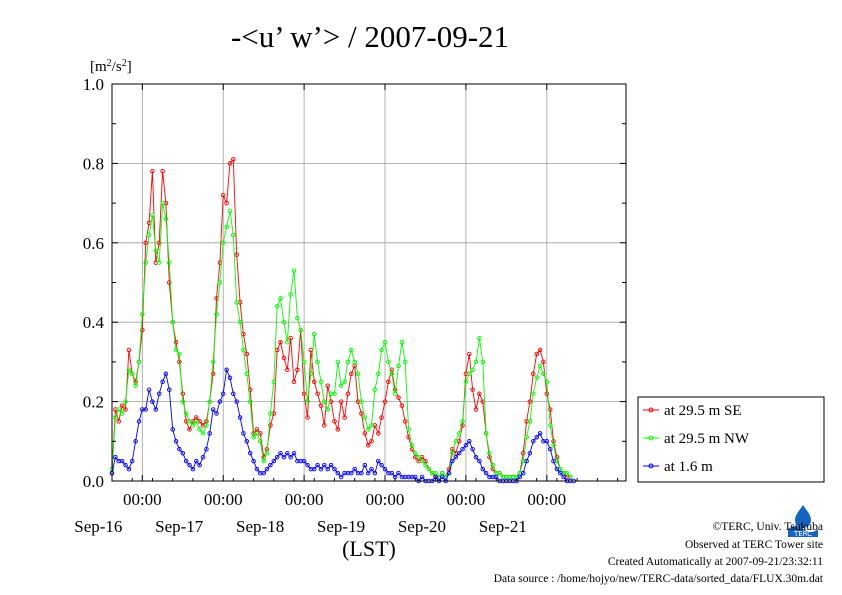 This screenshot has height=595, width=842. What do you see at coordinates (179, 526) in the screenshot?
I see `x-tick-date-label: Sep-17` at bounding box center [179, 526].